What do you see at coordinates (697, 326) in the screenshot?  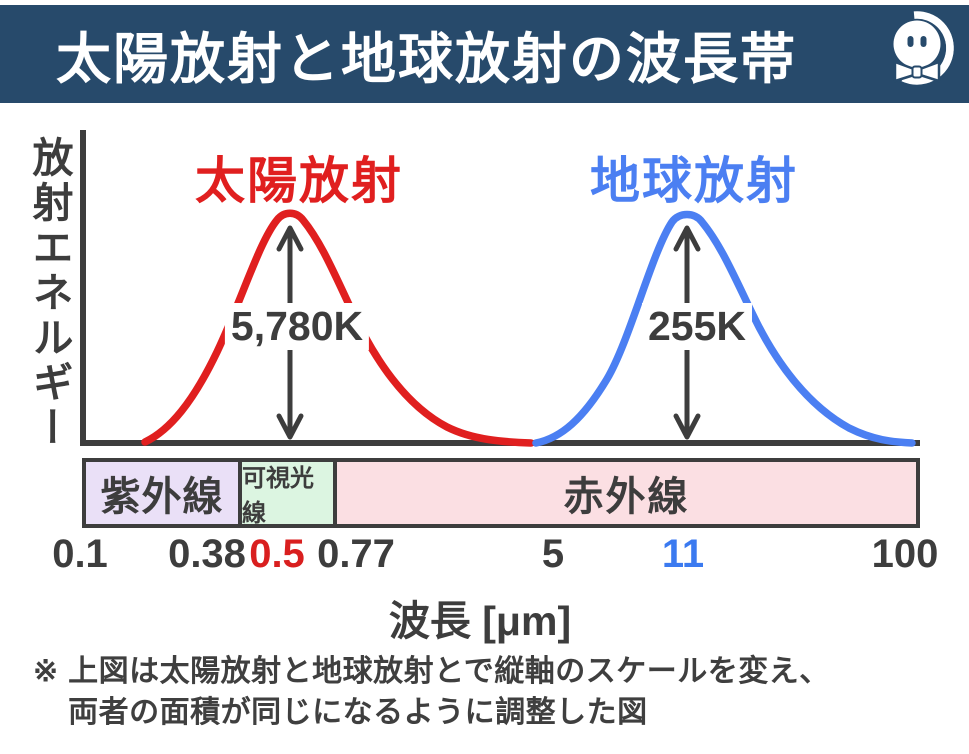 I see `terrestrial-temperature-label: 255K` at bounding box center [697, 326].